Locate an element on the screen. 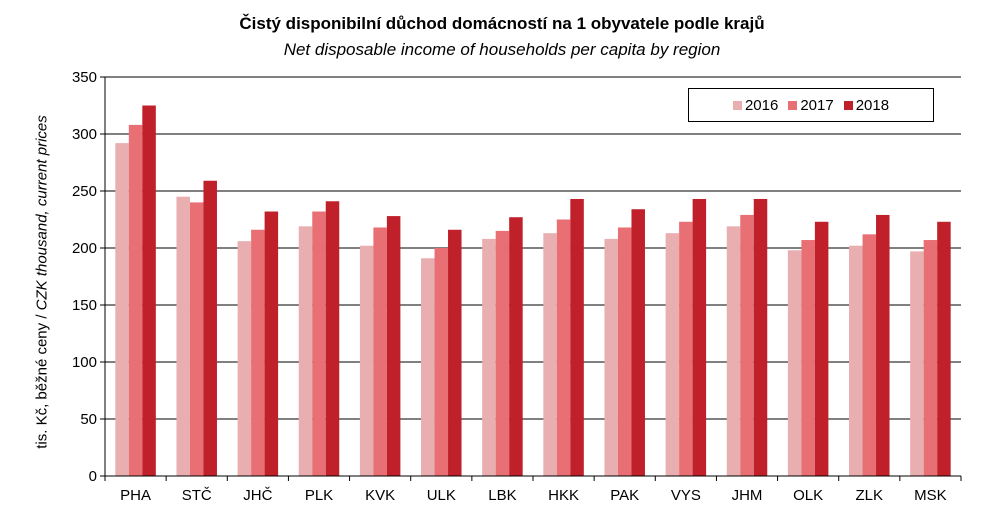 The image size is (1004, 525). x-tick-label: PAK is located at coordinates (624, 495).